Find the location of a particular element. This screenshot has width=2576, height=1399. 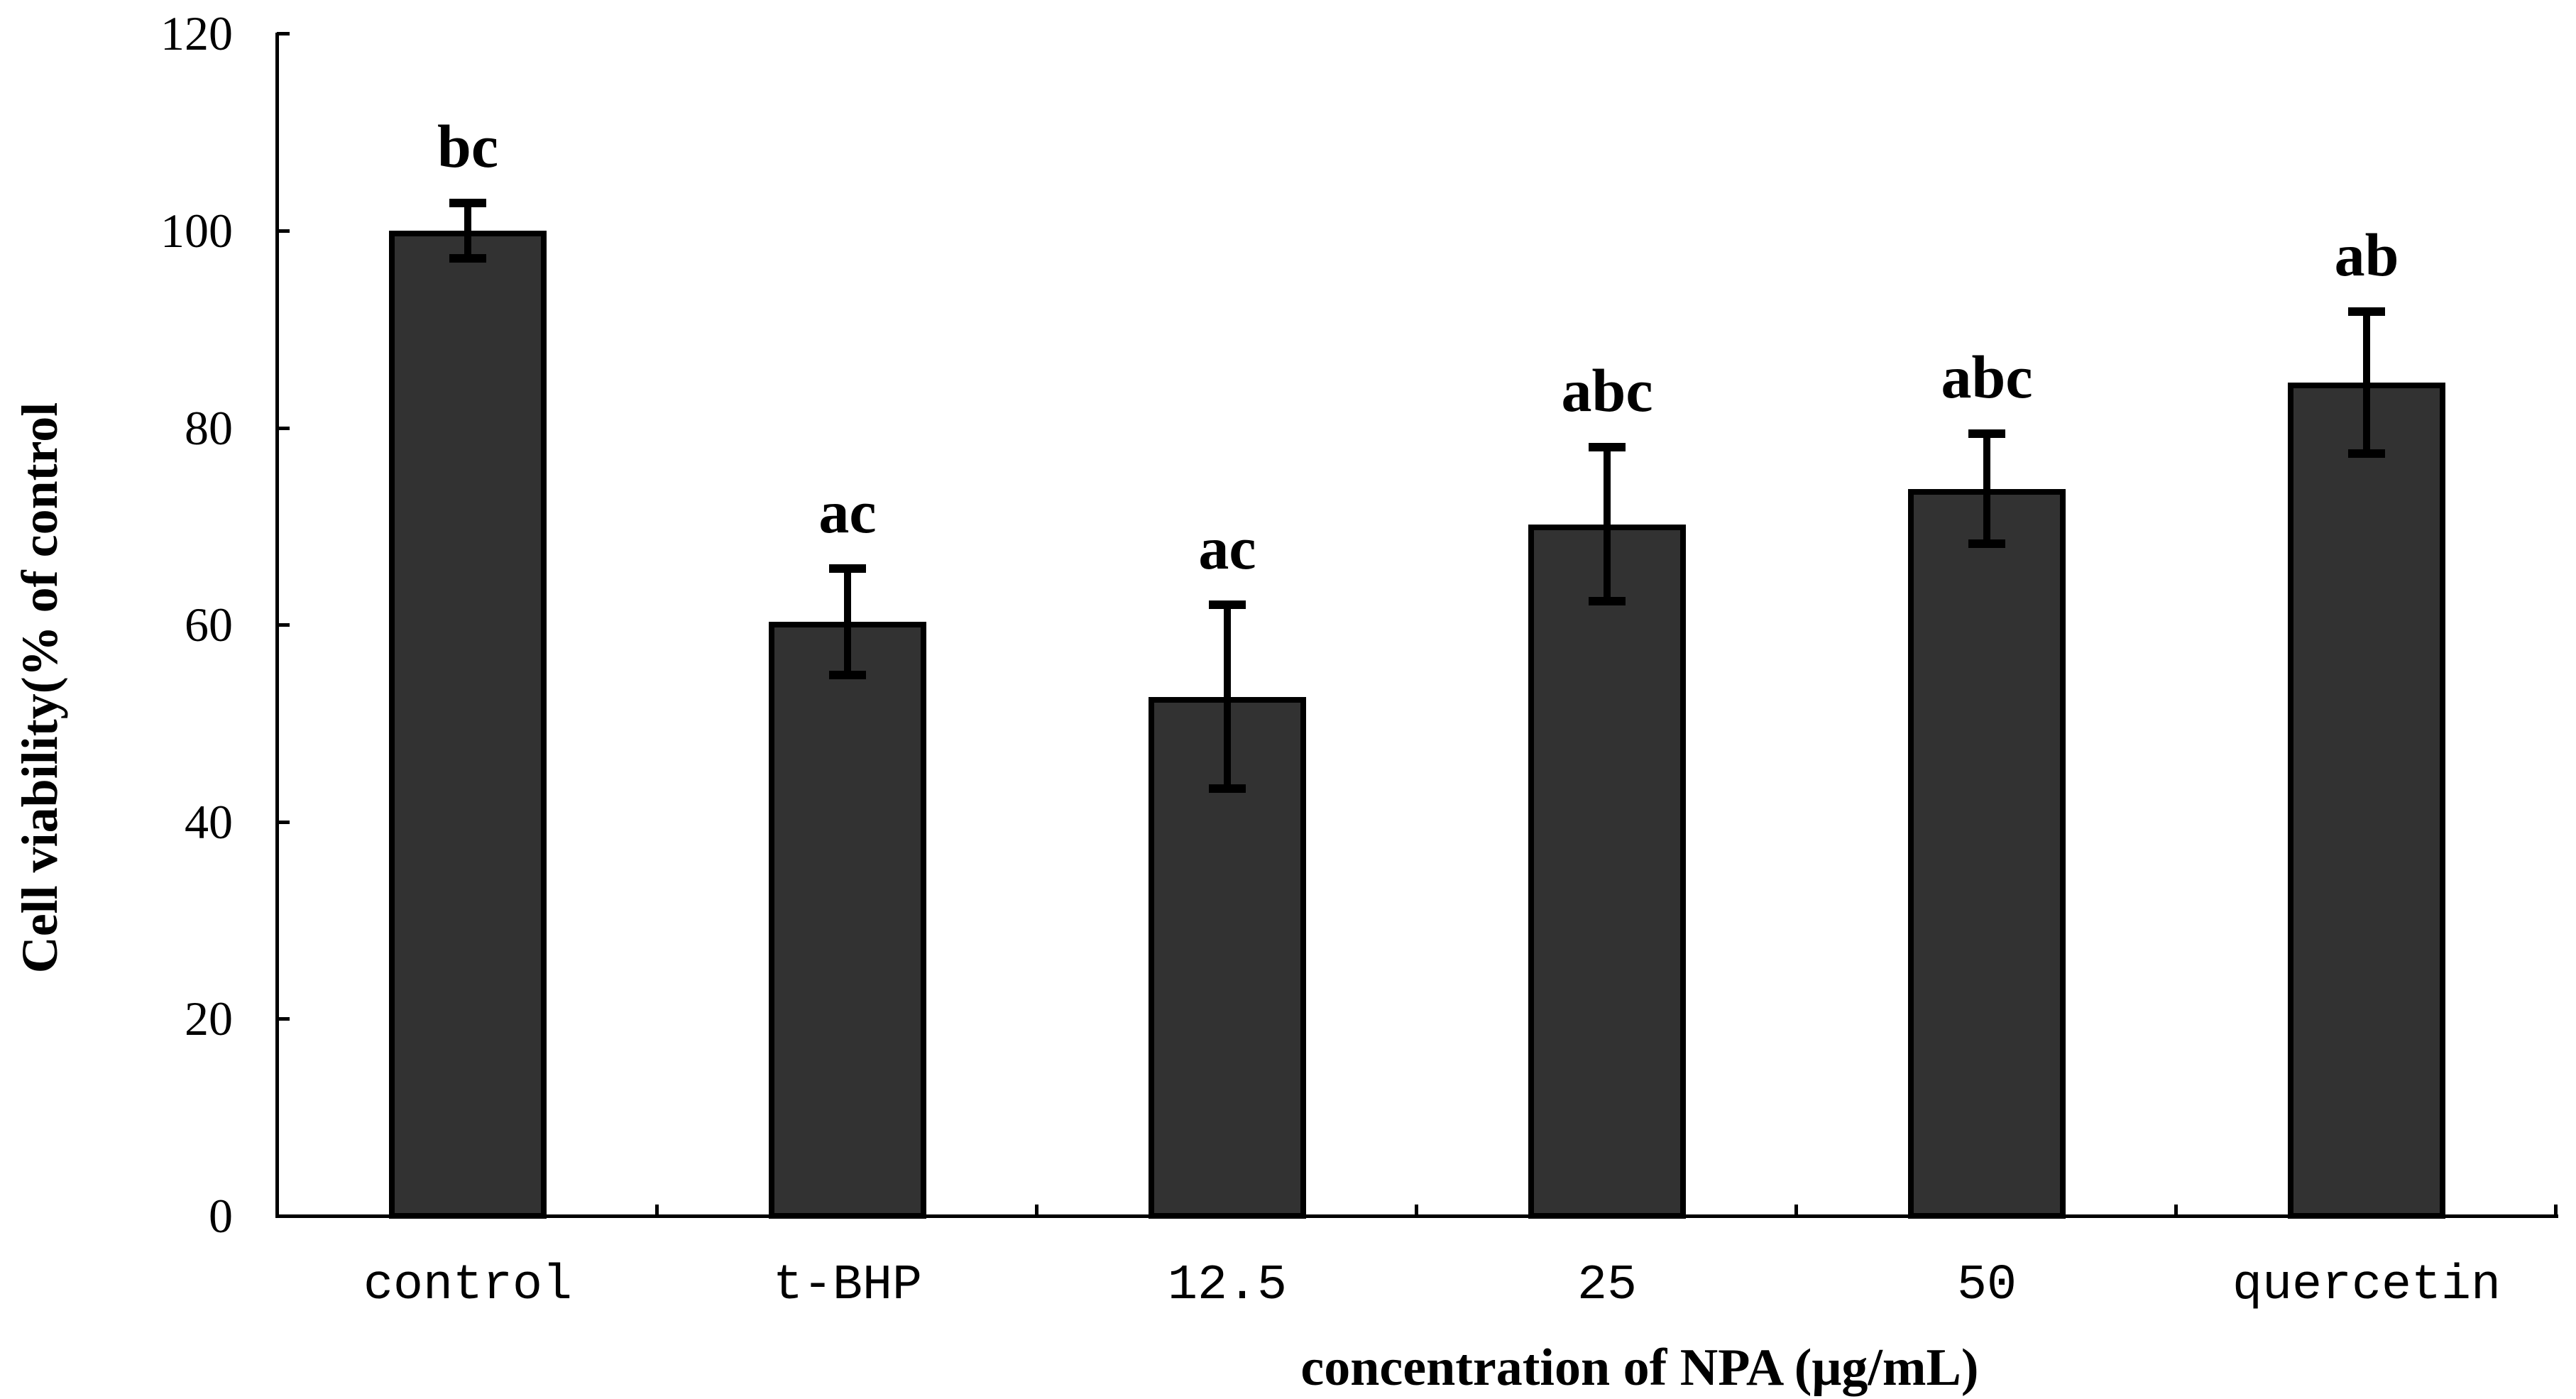

x-tick-label-quercetin: quercetin is located at coordinates (2366, 1286).